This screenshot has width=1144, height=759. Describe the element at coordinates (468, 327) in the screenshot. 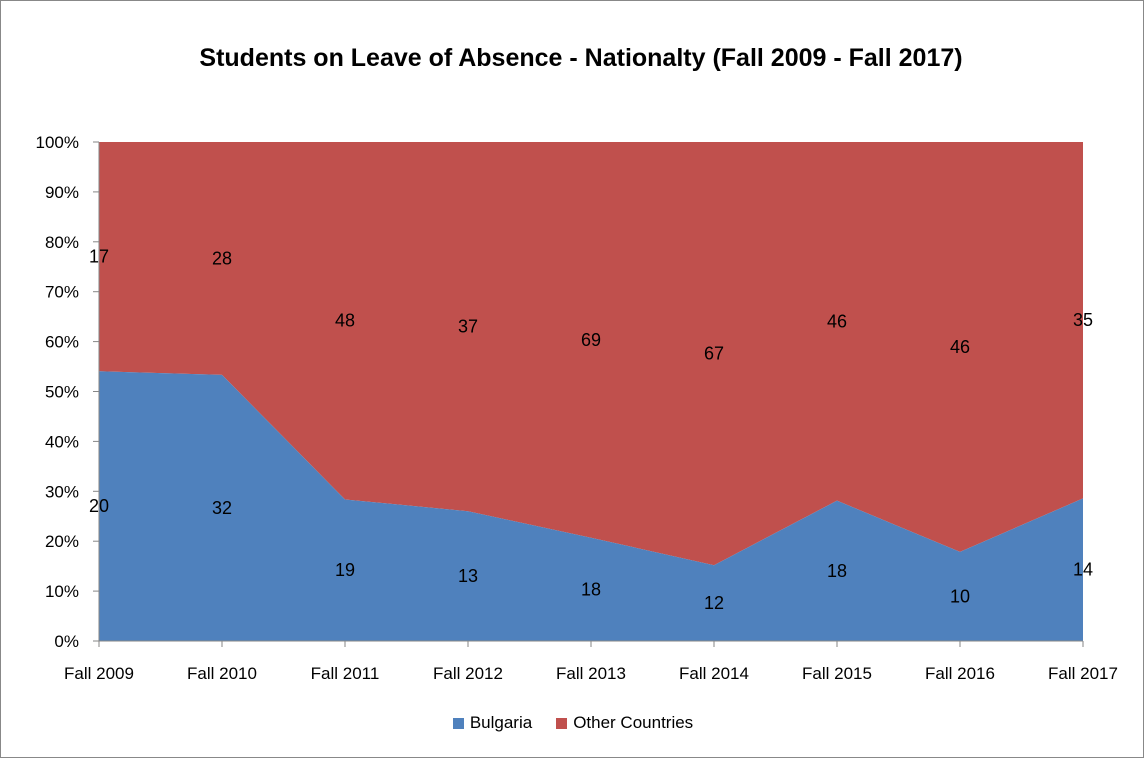

I see `data-label-other-countries: 37` at that location.